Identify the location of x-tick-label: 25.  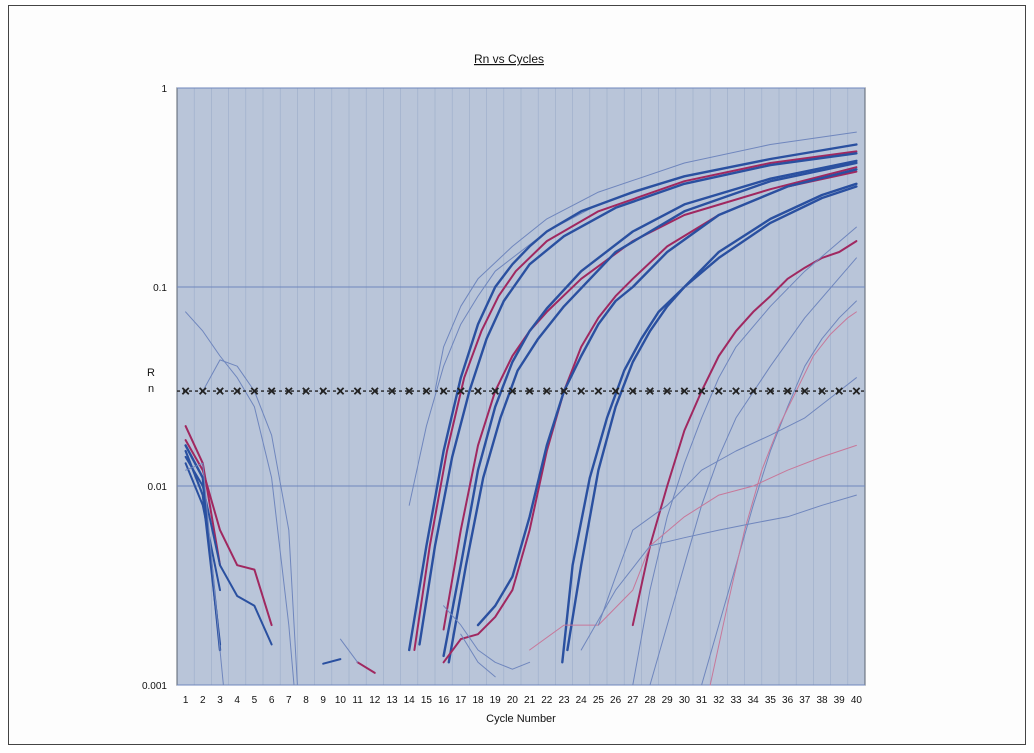
(599, 700).